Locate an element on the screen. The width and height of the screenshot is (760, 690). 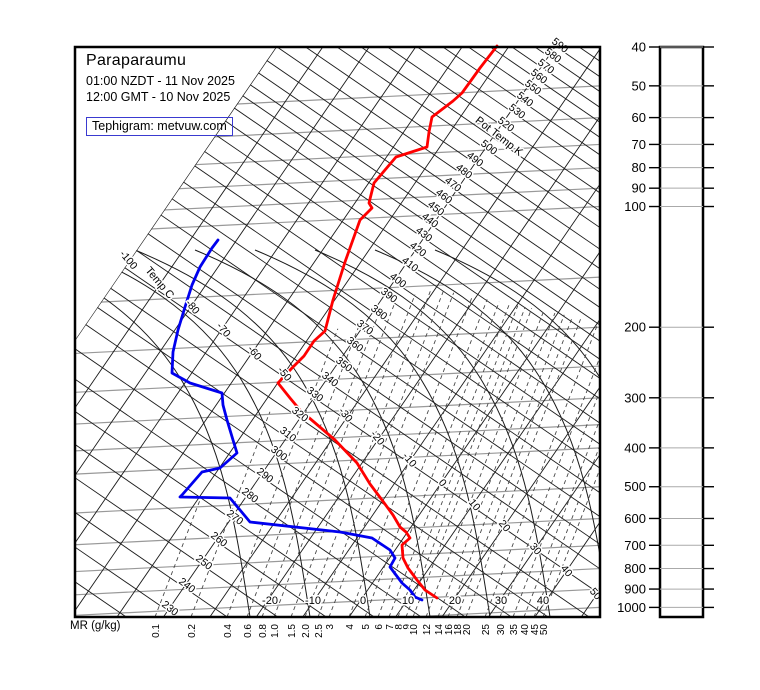
mr-tick-label: 0.6 is located at coordinates (248, 631).